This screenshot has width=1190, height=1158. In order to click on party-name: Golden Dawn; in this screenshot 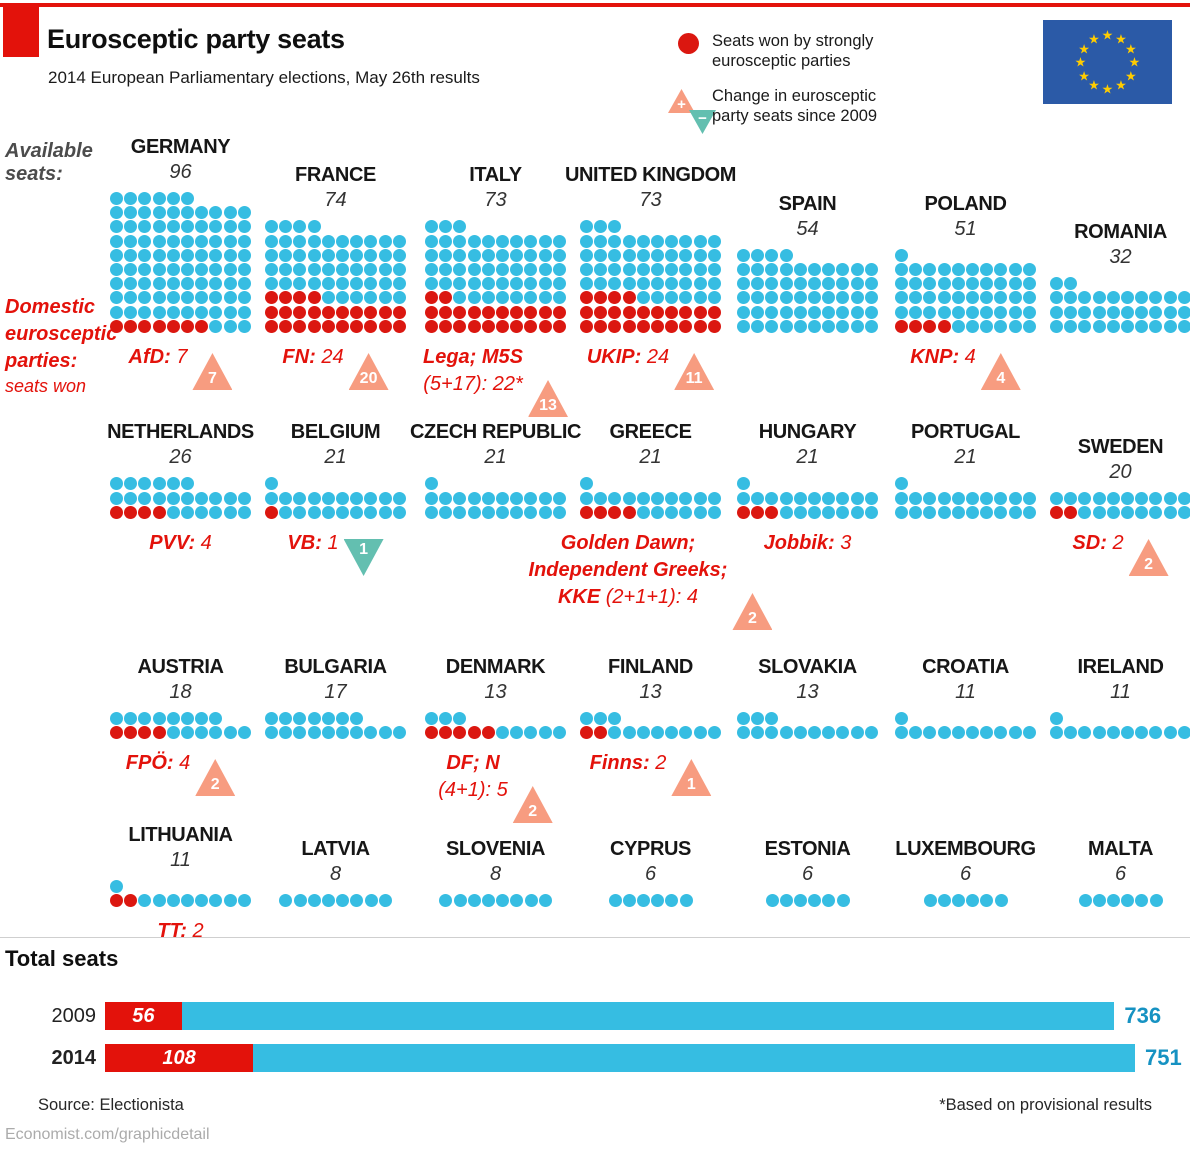, I will do `click(628, 542)`.